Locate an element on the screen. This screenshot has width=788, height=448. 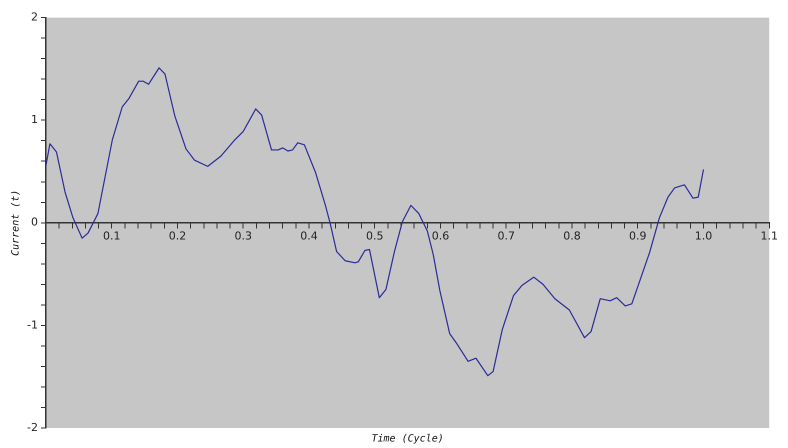
x-tick-label: 0.1 is located at coordinates (111, 235).